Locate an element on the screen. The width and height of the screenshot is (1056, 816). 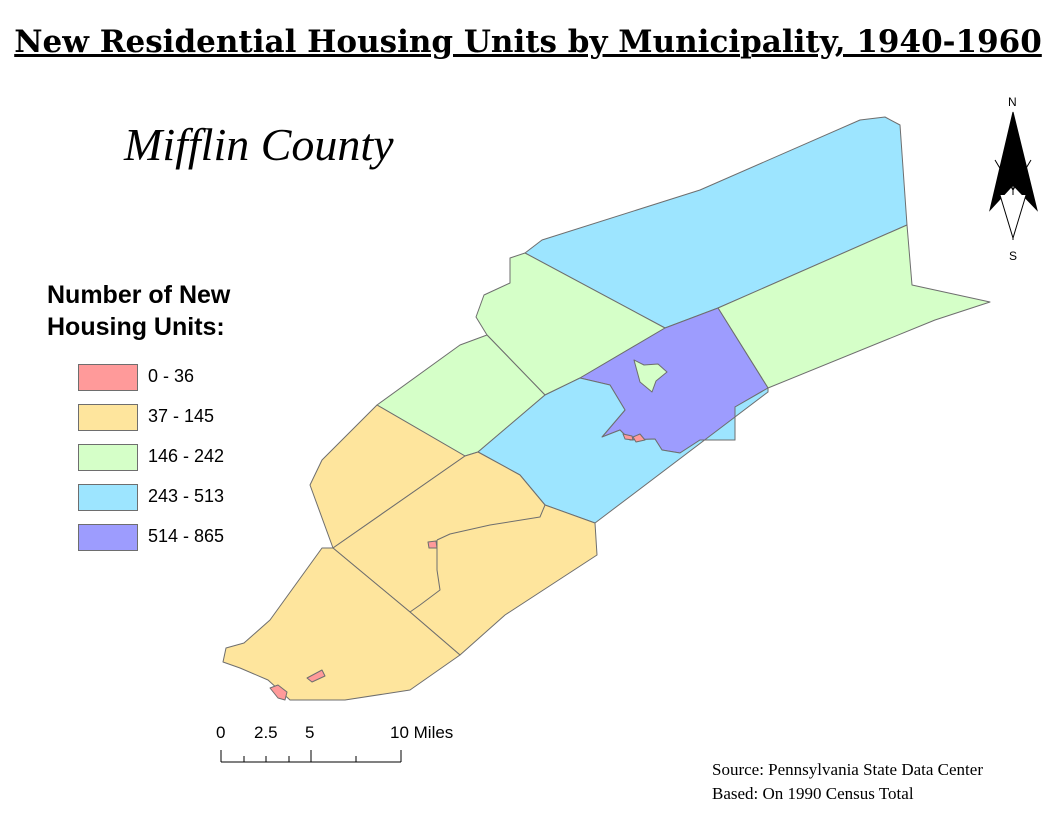
region-west-yellow is located at coordinates (387, 476).